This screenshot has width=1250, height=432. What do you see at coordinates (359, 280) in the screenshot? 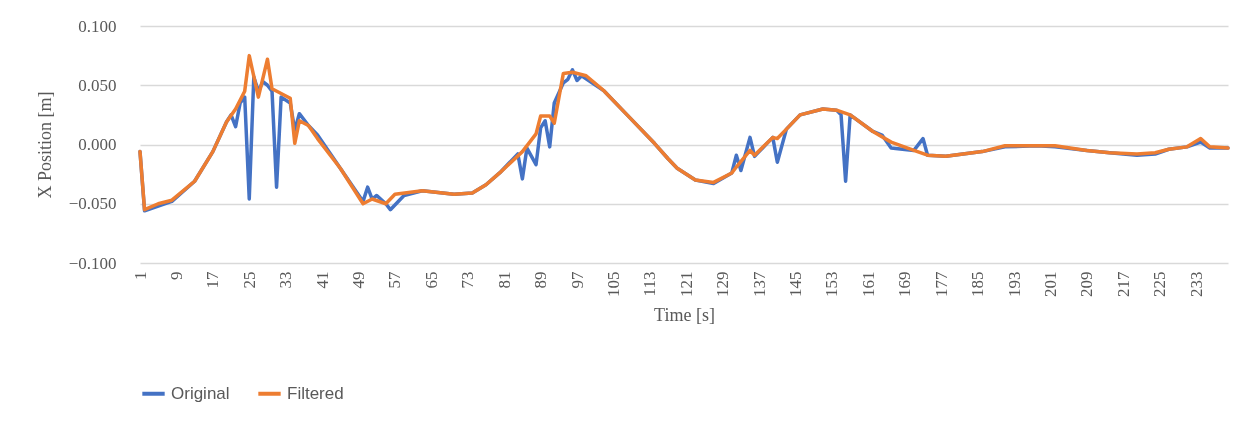
I see `x-tick-label: 49` at bounding box center [359, 280].